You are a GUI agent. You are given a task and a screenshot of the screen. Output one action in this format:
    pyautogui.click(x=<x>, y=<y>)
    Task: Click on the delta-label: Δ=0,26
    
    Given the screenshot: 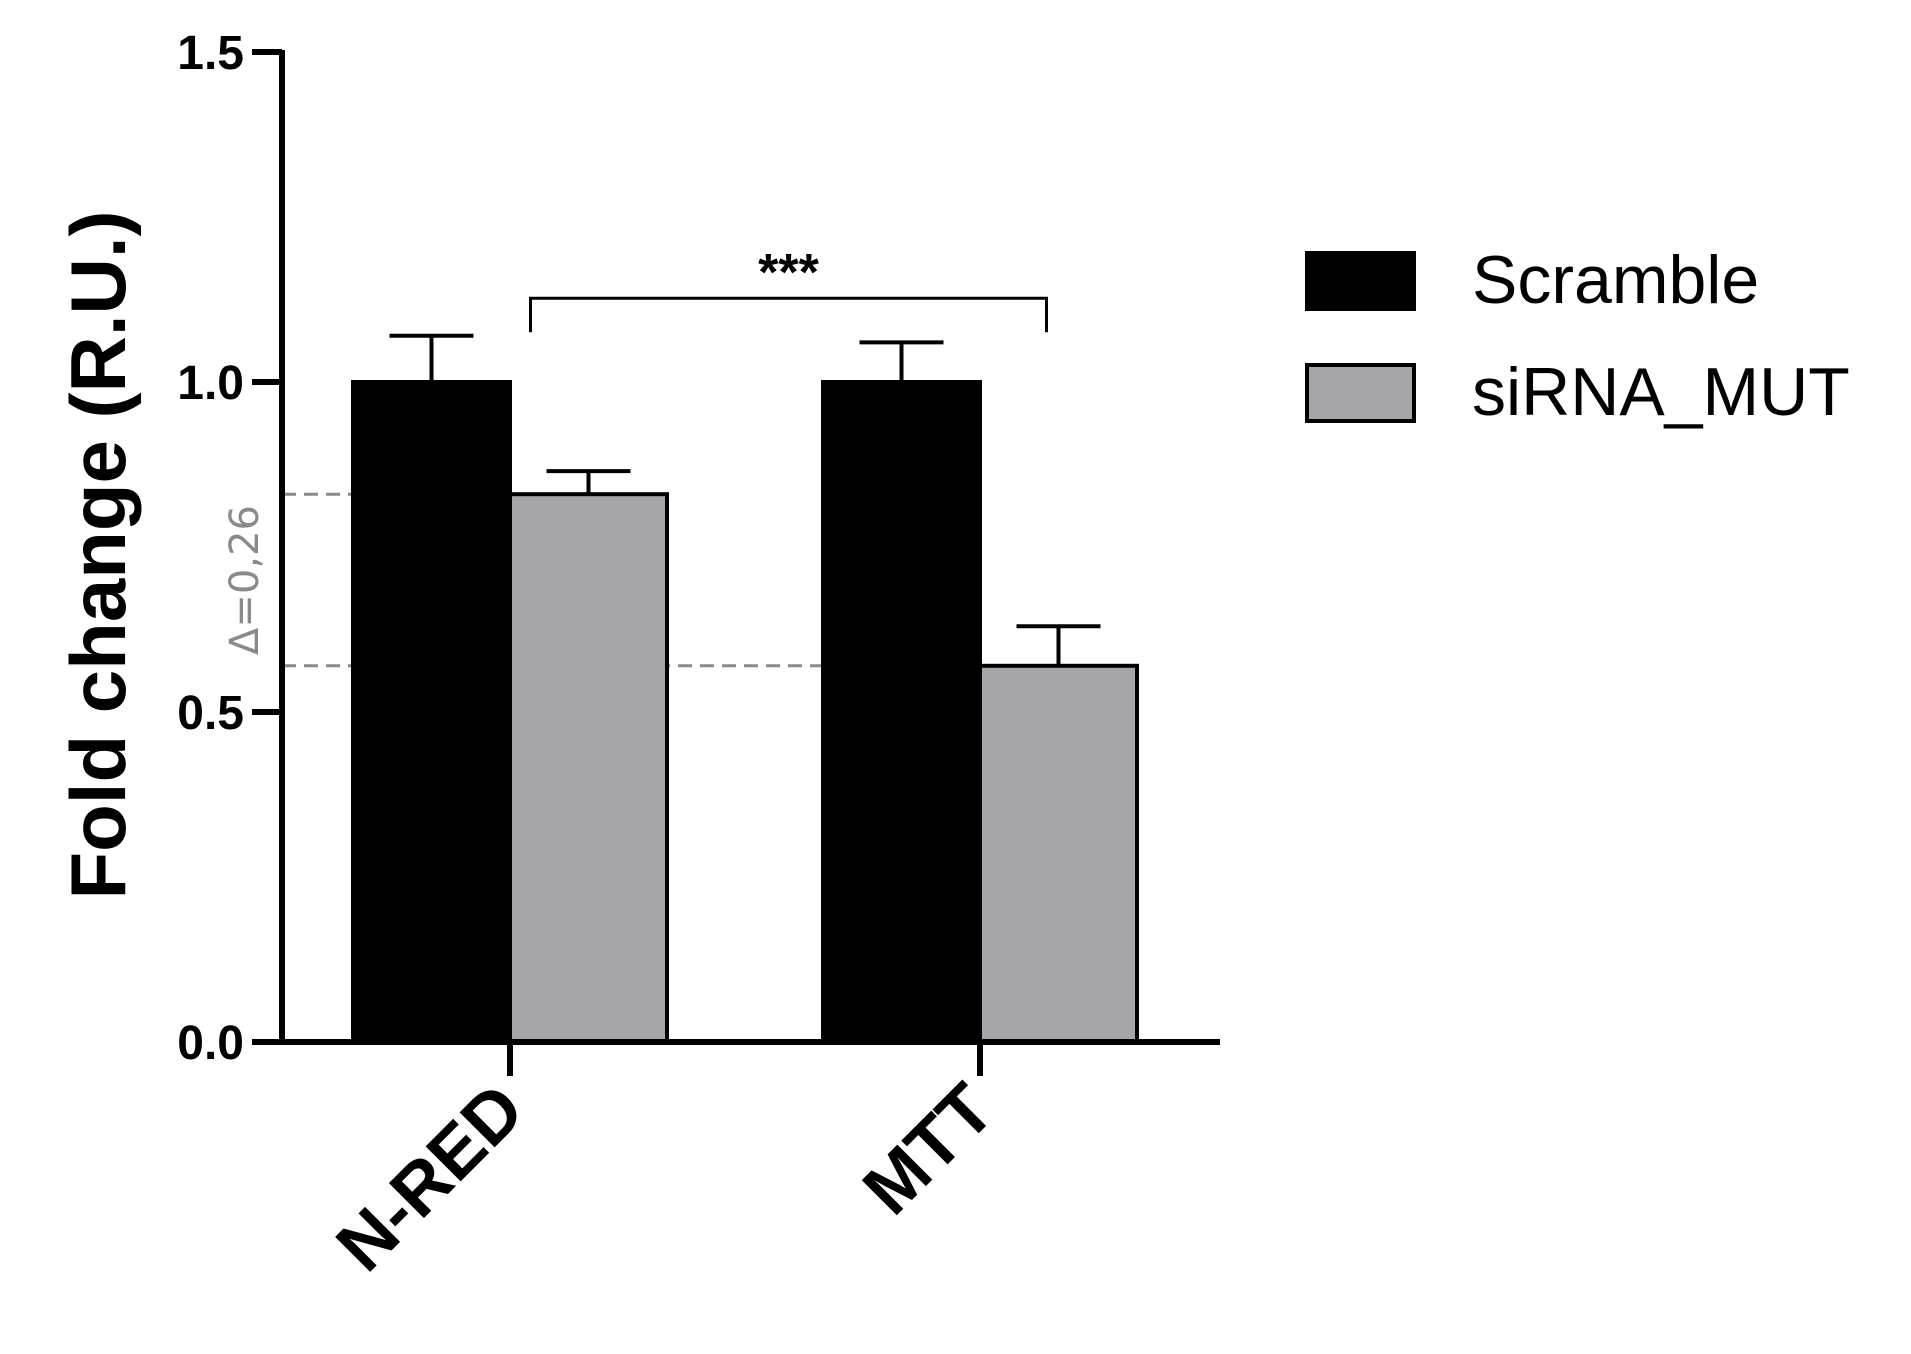 What is the action you would take?
    pyautogui.click(x=245, y=580)
    